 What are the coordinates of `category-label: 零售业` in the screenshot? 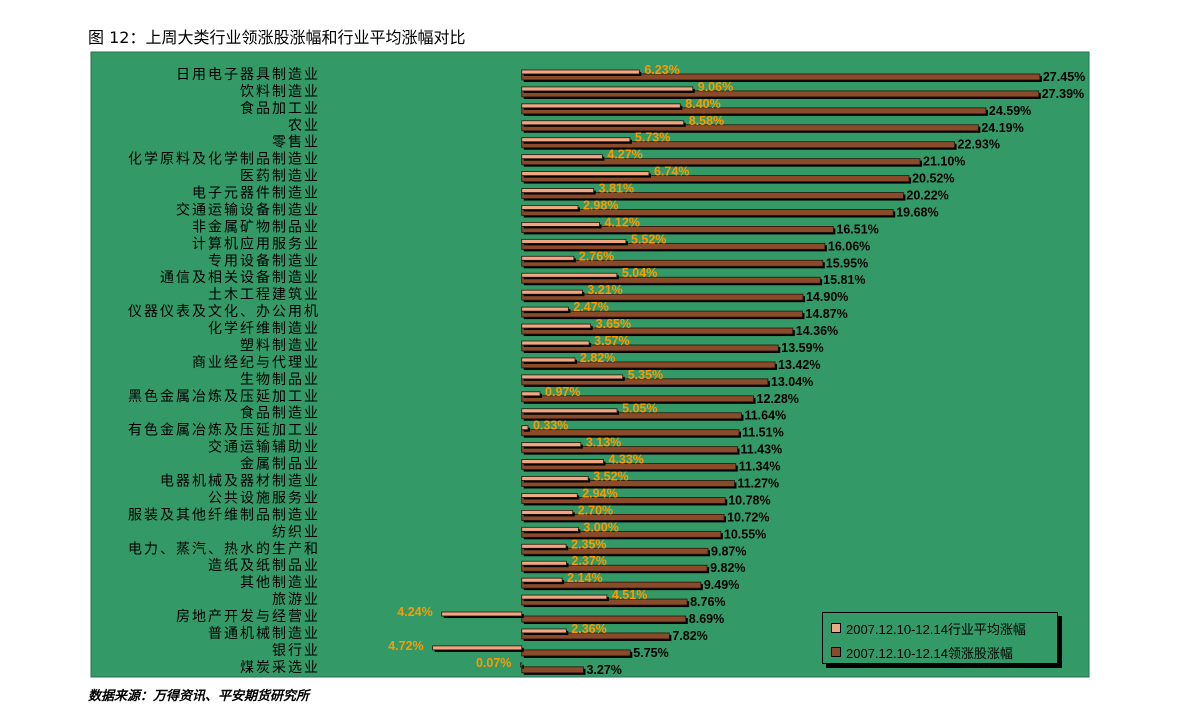 It's located at (296, 143).